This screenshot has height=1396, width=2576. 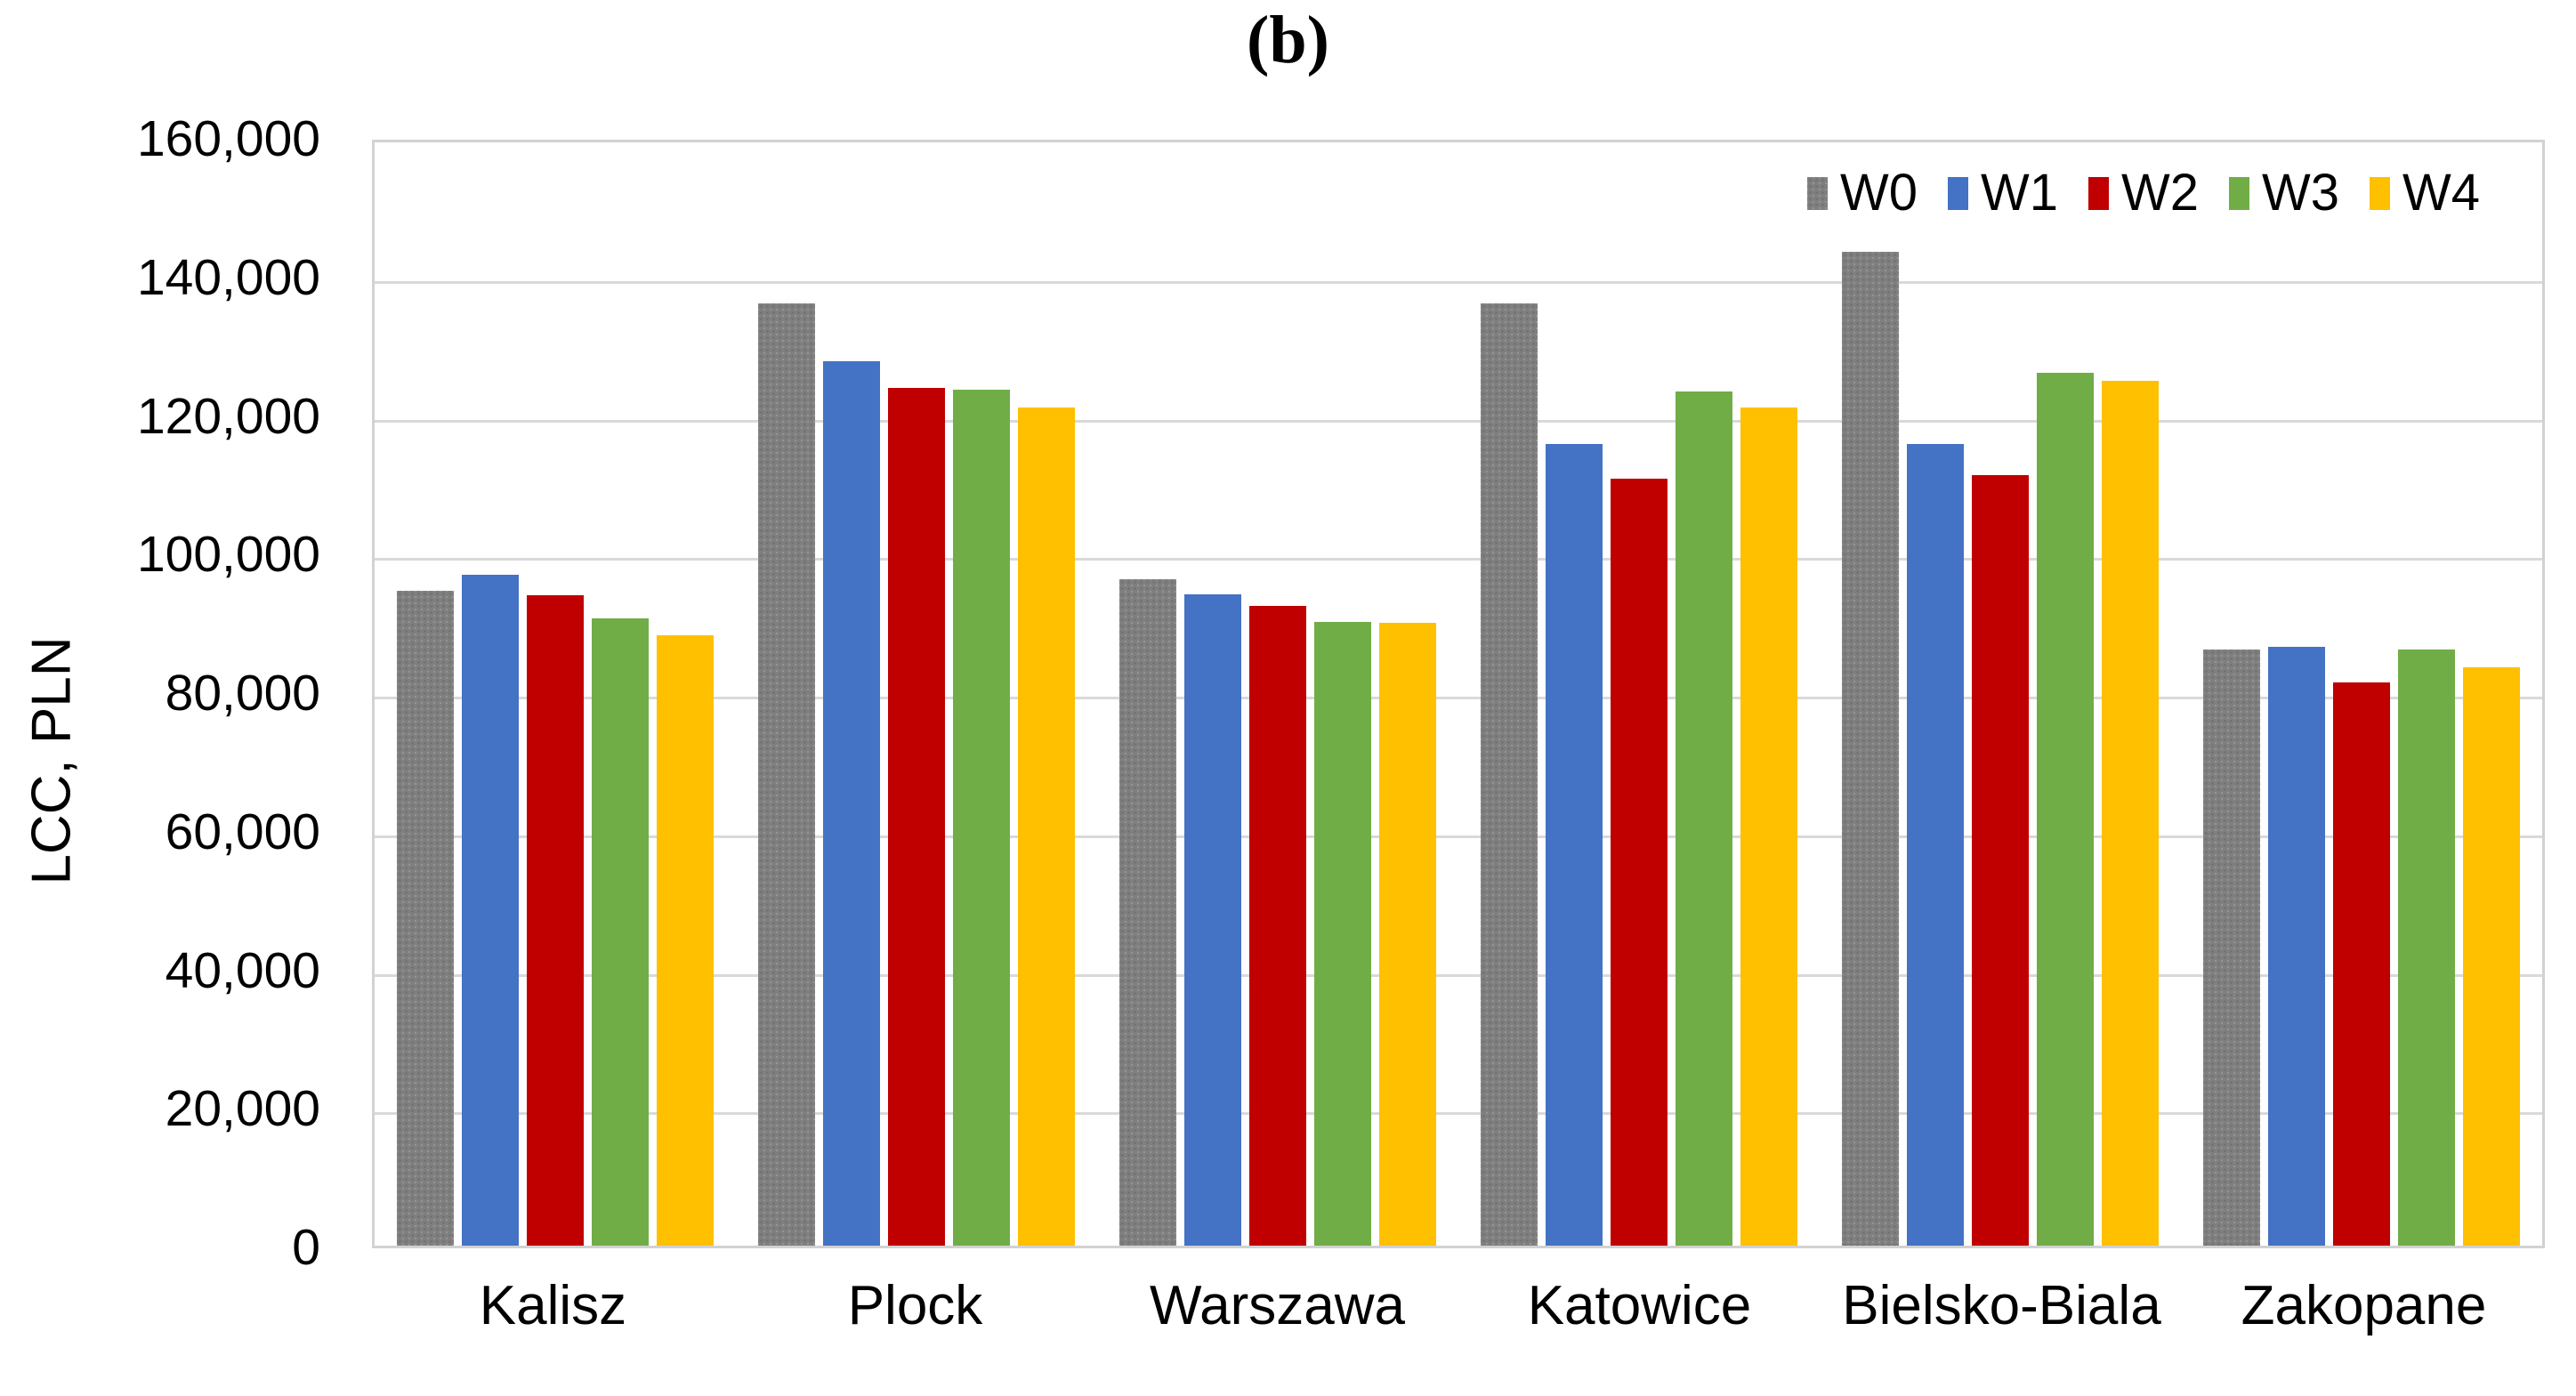 What do you see at coordinates (1879, 193) in the screenshot?
I see `legend-label-w0: W0` at bounding box center [1879, 193].